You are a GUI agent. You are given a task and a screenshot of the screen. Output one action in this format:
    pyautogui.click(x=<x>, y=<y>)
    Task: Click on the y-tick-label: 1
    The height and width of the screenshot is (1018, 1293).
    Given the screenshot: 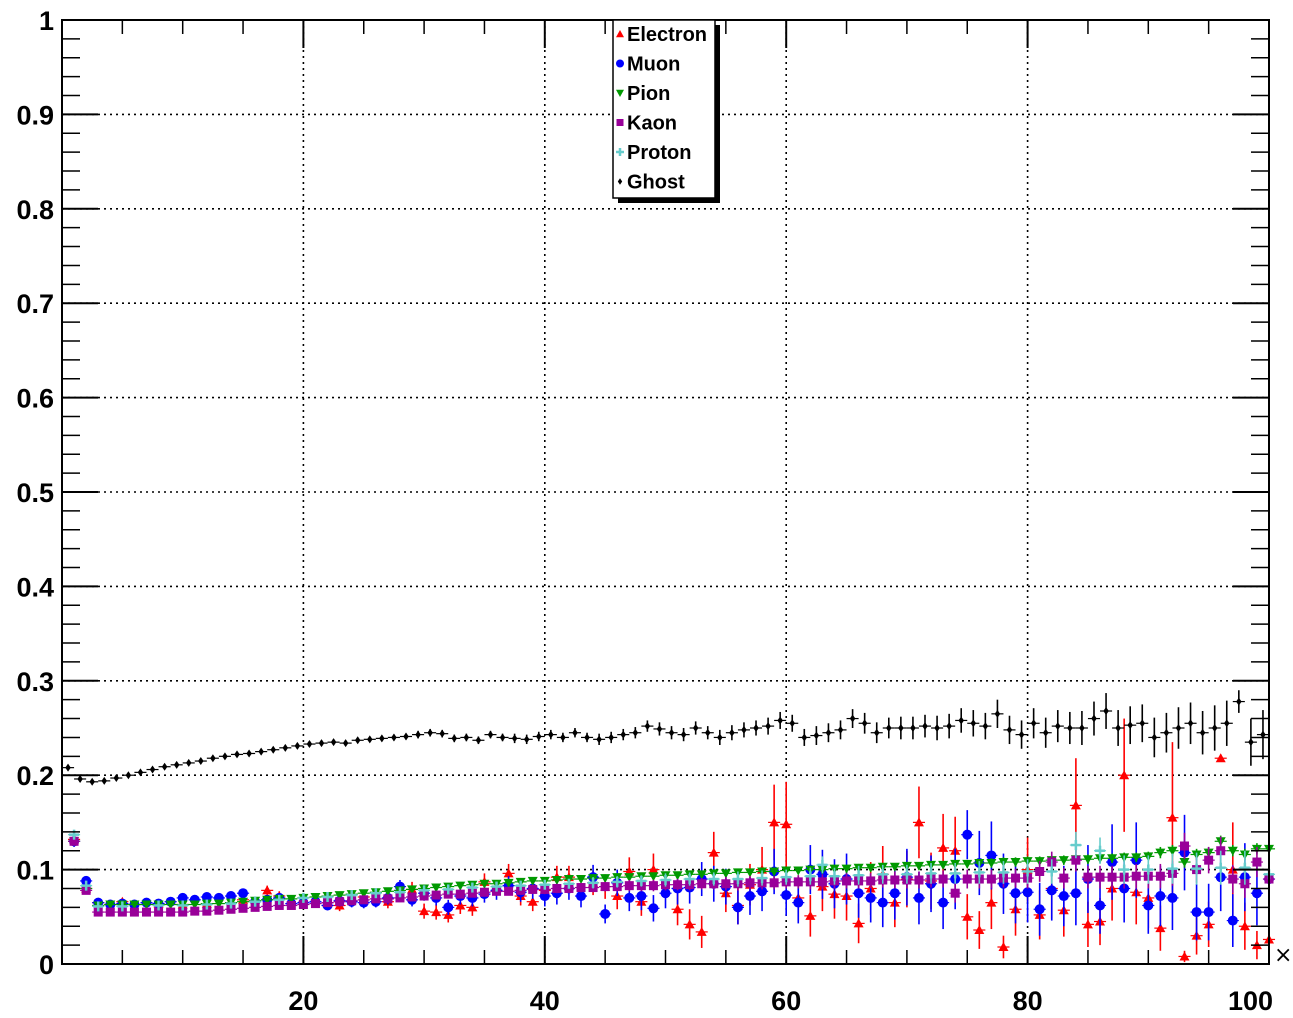 What is the action you would take?
    pyautogui.click(x=46, y=21)
    